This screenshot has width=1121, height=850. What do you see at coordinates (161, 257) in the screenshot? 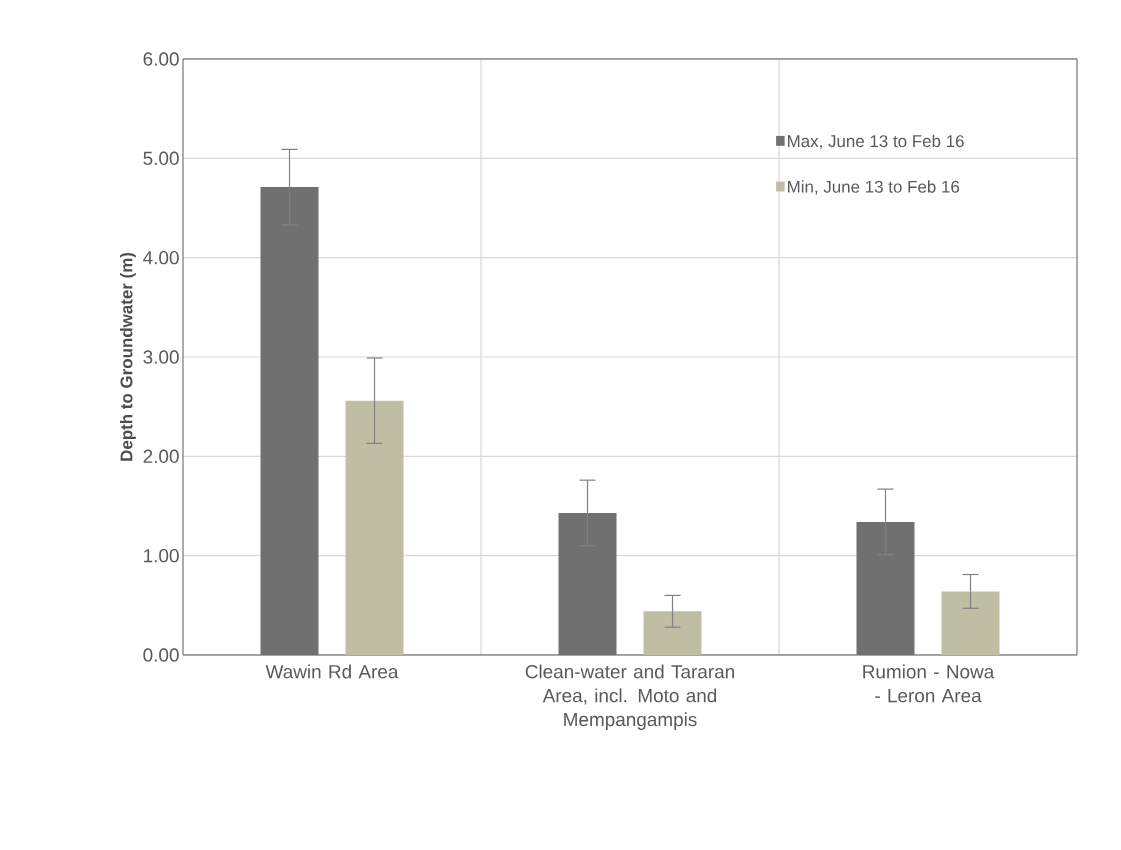
I see `y-tick-label: 4.00` at bounding box center [161, 257].